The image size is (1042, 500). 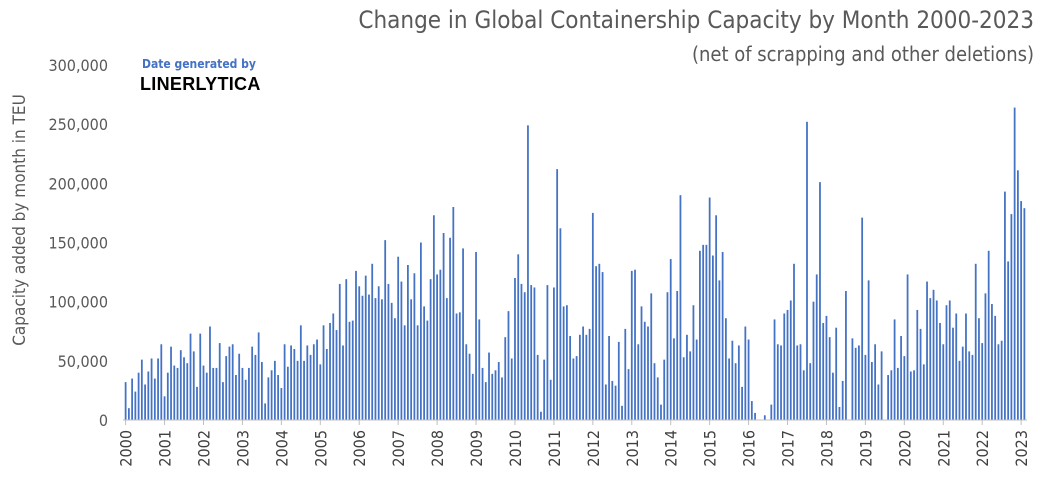 What do you see at coordinates (199, 64) in the screenshot?
I see `generated-by-label: Date generated by` at bounding box center [199, 64].